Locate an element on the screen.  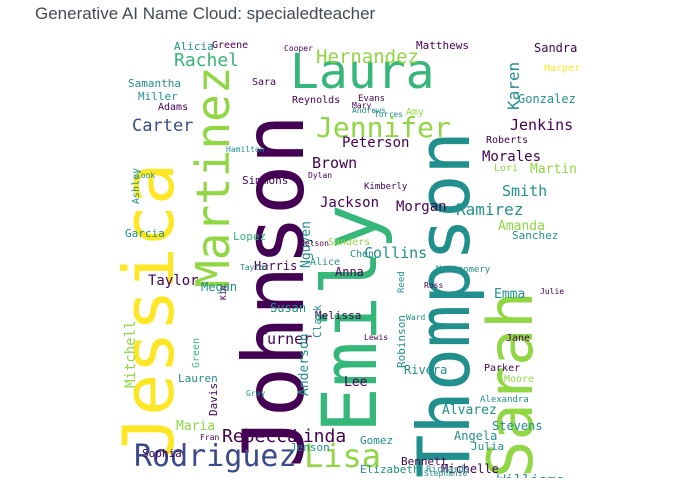
word-richards-91: Richards is located at coordinates (448, 470).